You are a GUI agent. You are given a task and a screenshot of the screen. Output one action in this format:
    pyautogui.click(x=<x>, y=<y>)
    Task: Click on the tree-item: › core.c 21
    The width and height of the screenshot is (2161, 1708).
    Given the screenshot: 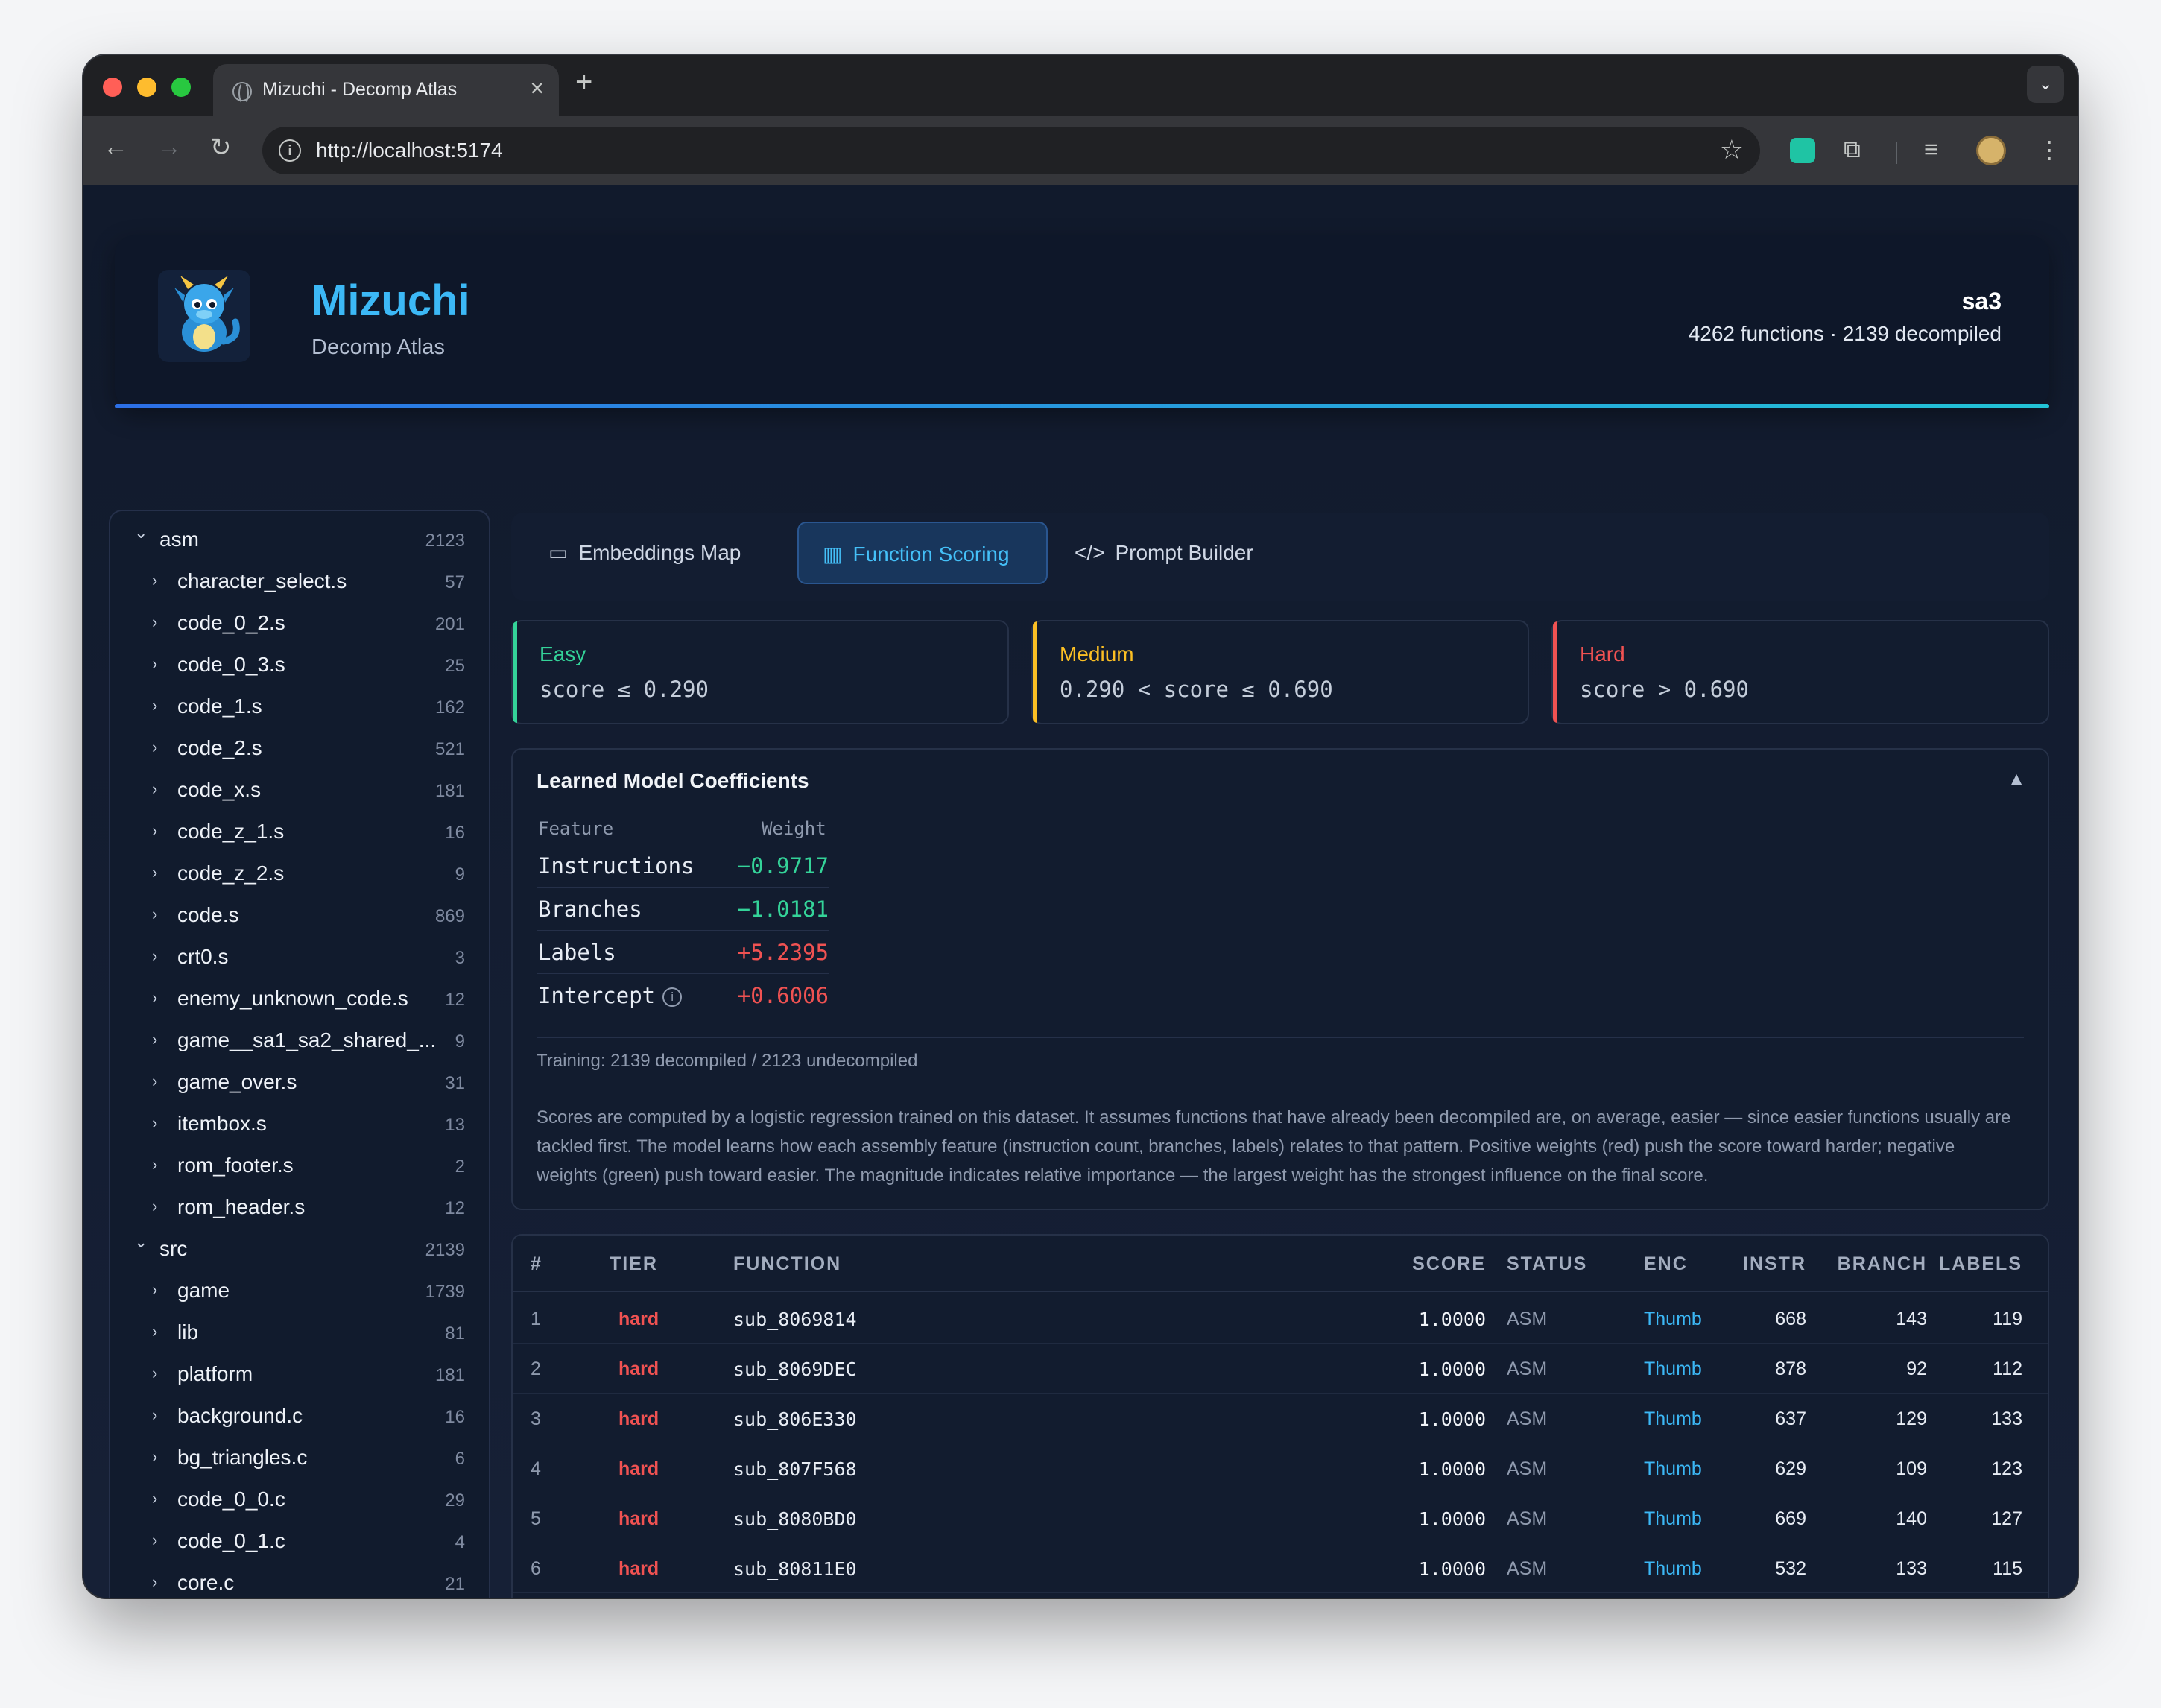 What is the action you would take?
    pyautogui.click(x=299, y=1580)
    